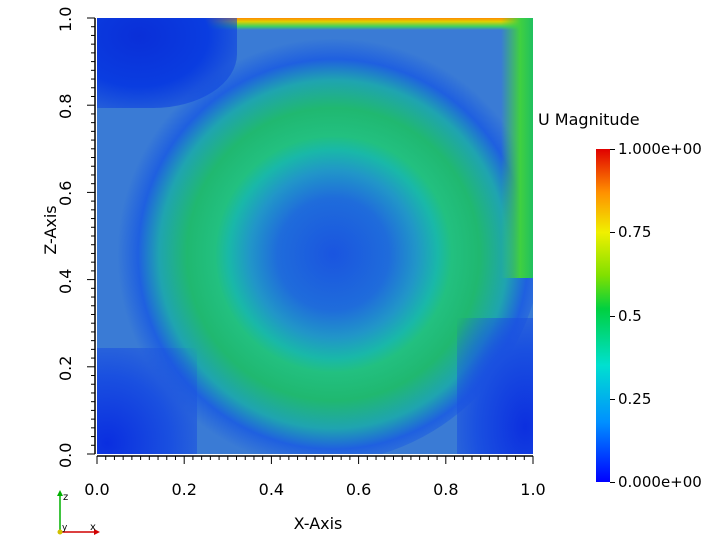  I want to click on x-tick-label: 0.8, so click(445, 489).